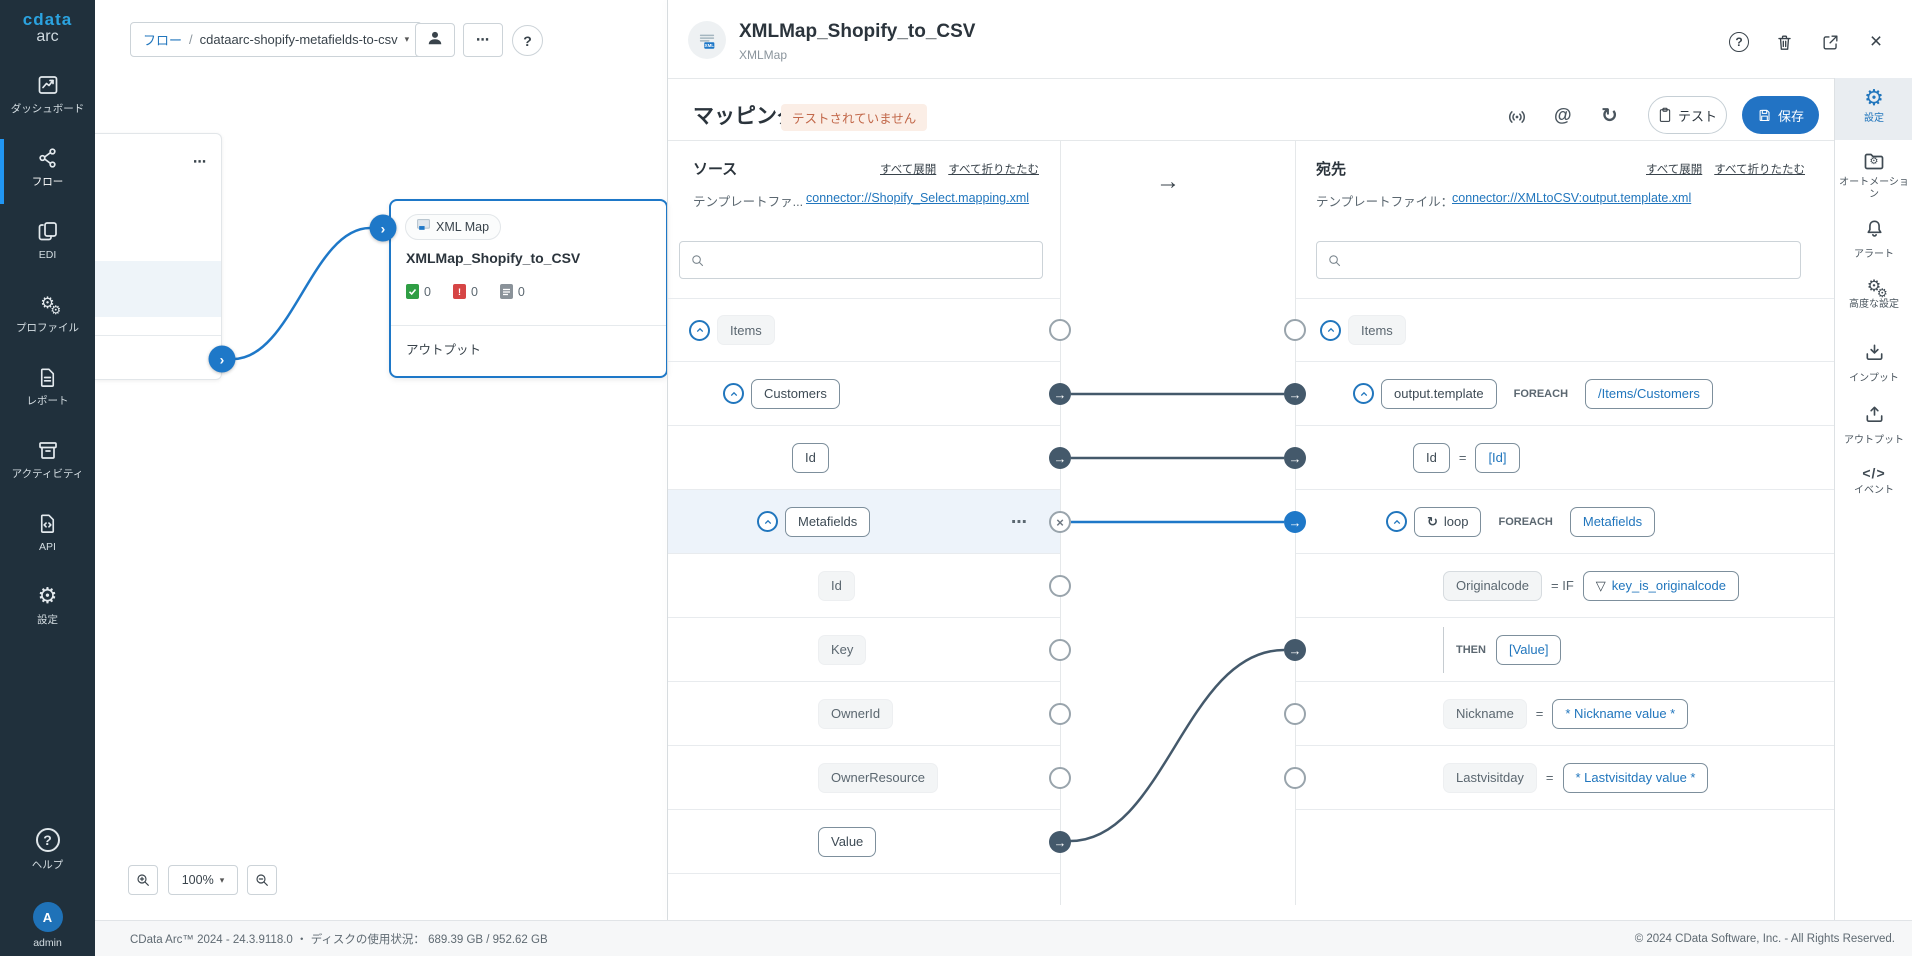 This screenshot has width=1912, height=956. I want to click on tree-row-loop: ↻ loop FOREACH Metafields, so click(1565, 522).